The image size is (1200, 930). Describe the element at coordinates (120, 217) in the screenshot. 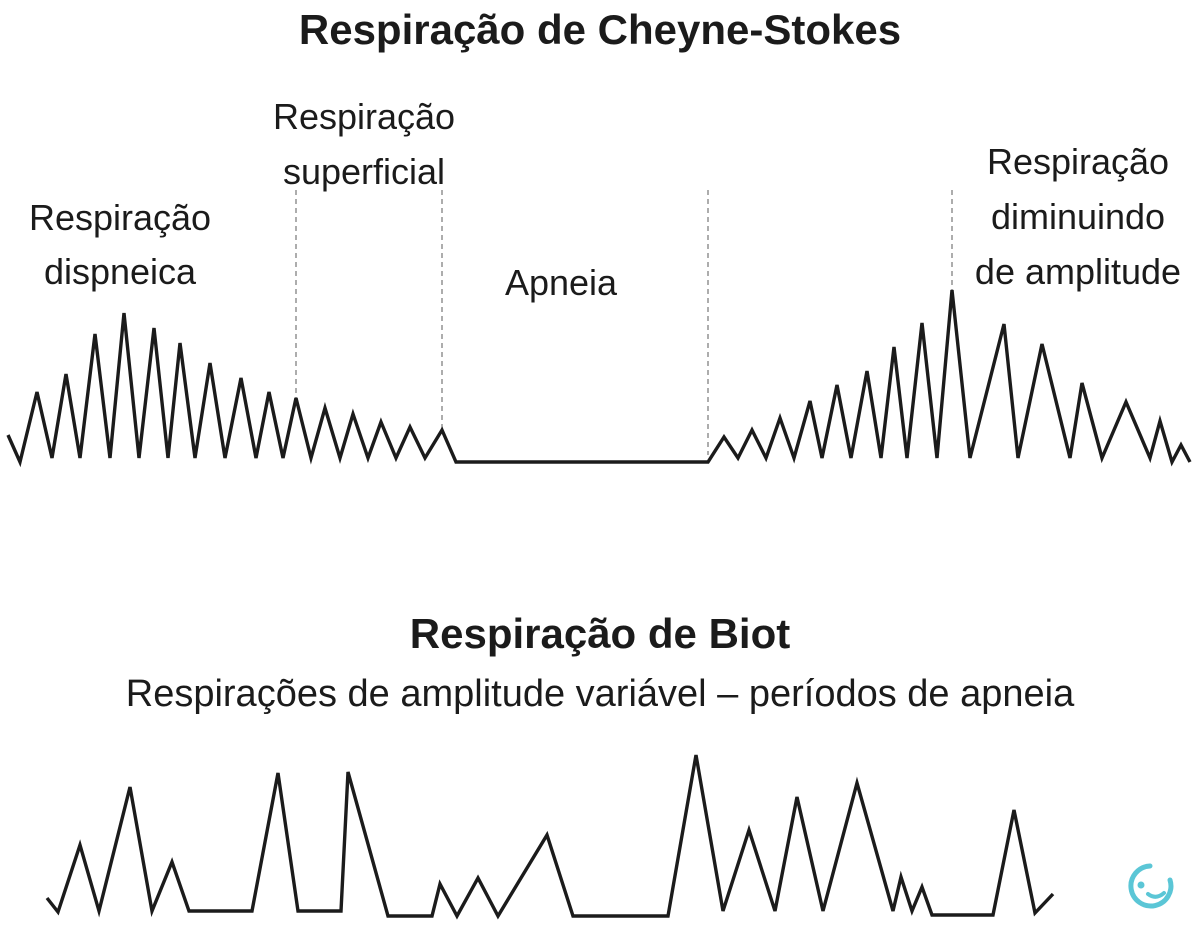

I see `label-dispneica-line1: Respiração` at that location.